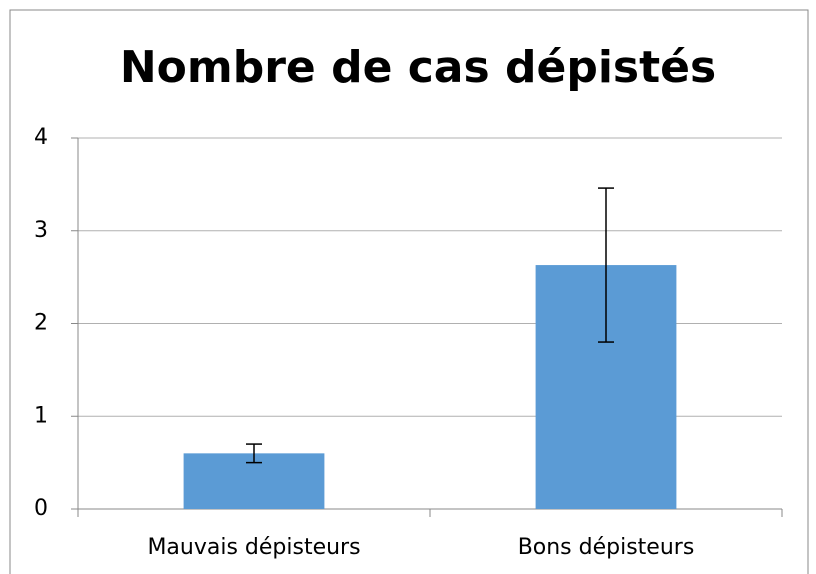 The height and width of the screenshot is (574, 816). I want to click on x-tick-label: Bons dépisteurs, so click(606, 547).